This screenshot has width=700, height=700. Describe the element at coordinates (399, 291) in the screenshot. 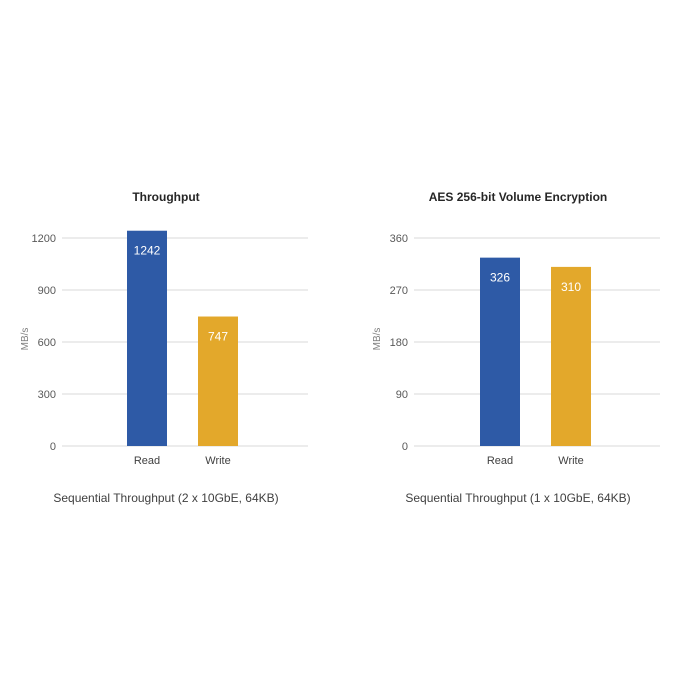

I see `y-tick-label: 270` at that location.